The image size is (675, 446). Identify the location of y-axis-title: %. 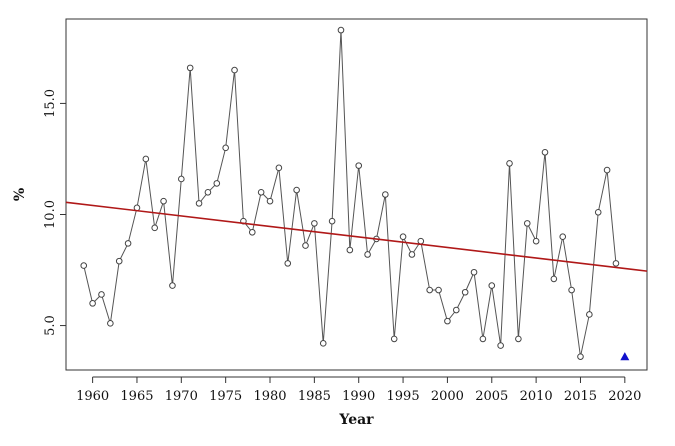
(20, 194).